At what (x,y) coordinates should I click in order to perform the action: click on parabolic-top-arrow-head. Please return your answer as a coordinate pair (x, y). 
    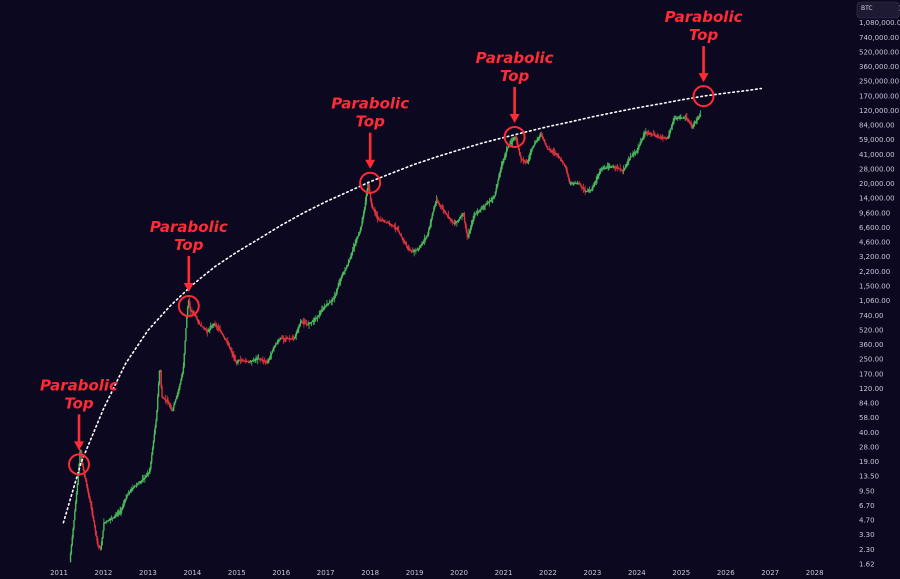
    Looking at the image, I should click on (370, 164).